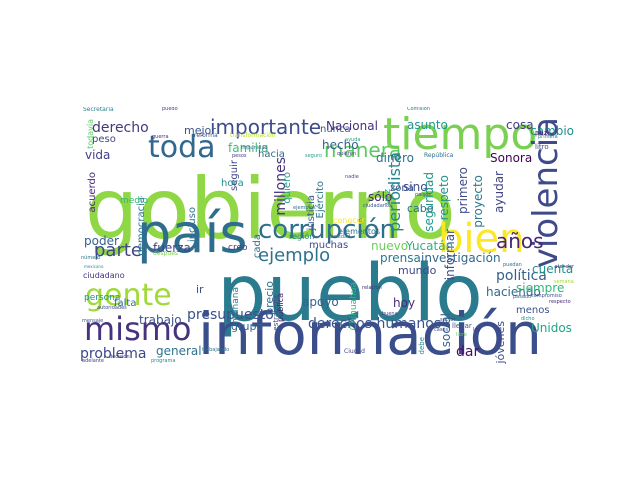 Image resolution: width=640 pixels, height=480 pixels. I want to click on word-110: Ciudad, so click(354, 351).